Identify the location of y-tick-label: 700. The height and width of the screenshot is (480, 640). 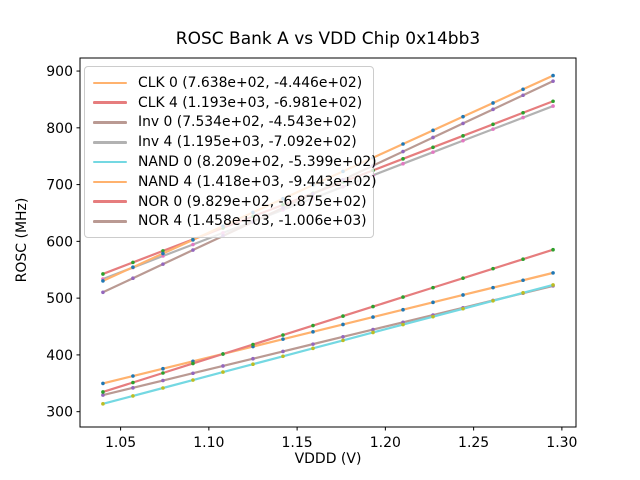
(59, 186).